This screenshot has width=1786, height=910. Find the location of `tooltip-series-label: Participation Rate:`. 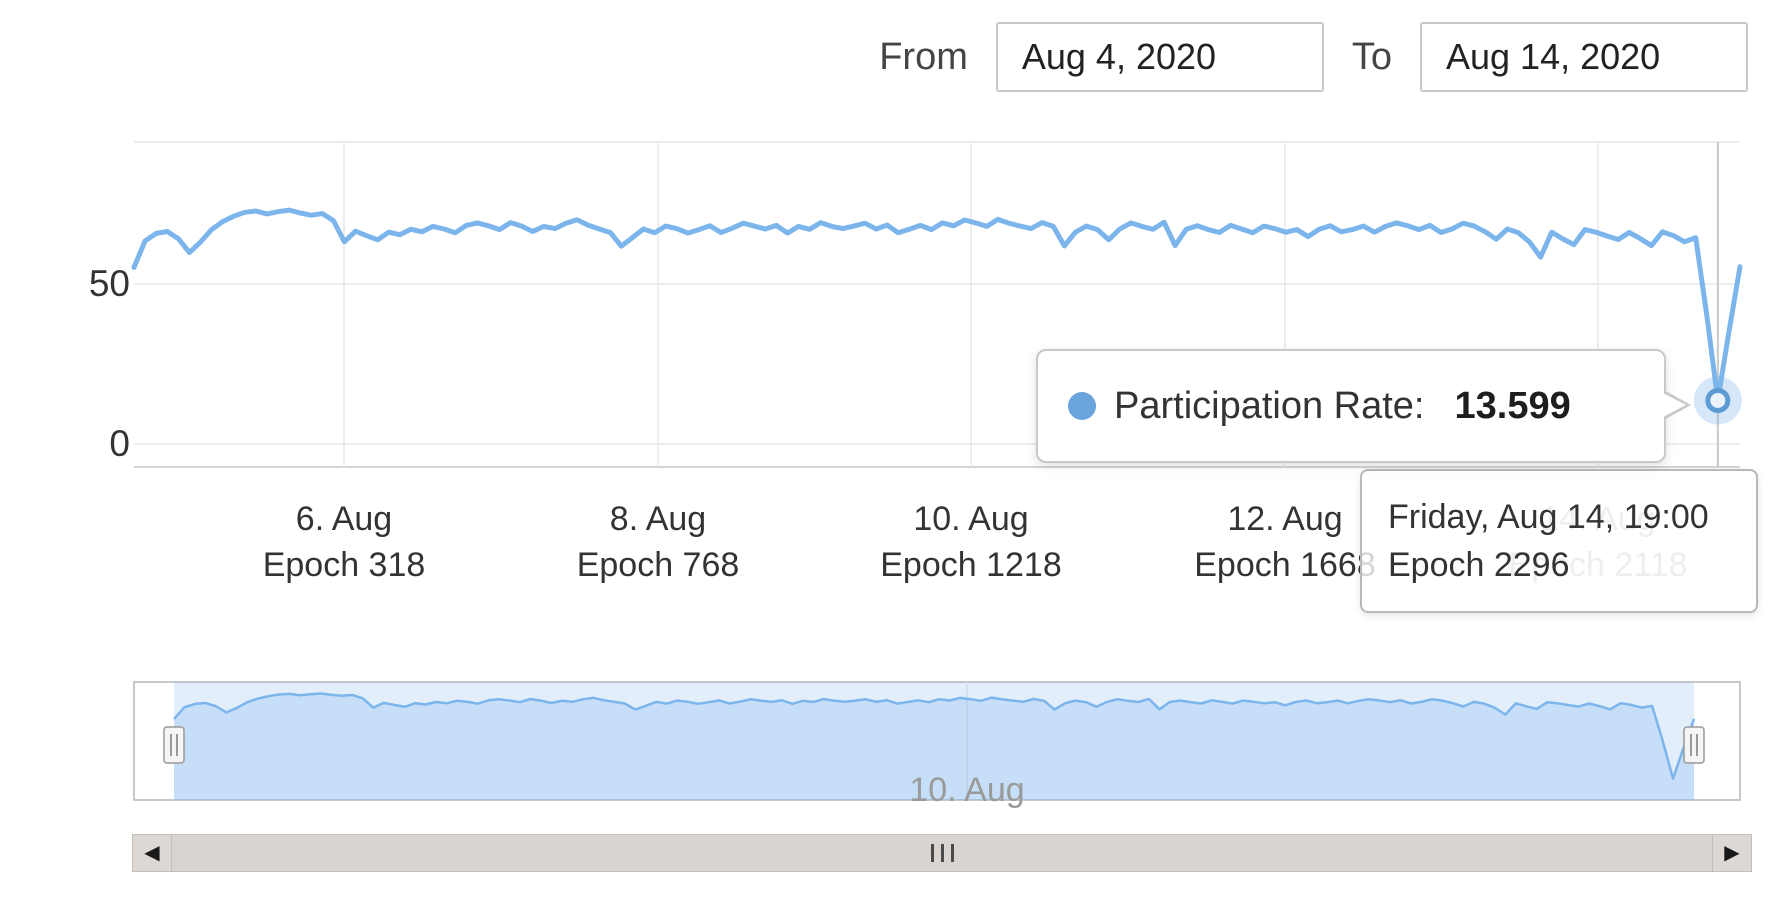

tooltip-series-label: Participation Rate: is located at coordinates (1269, 405).